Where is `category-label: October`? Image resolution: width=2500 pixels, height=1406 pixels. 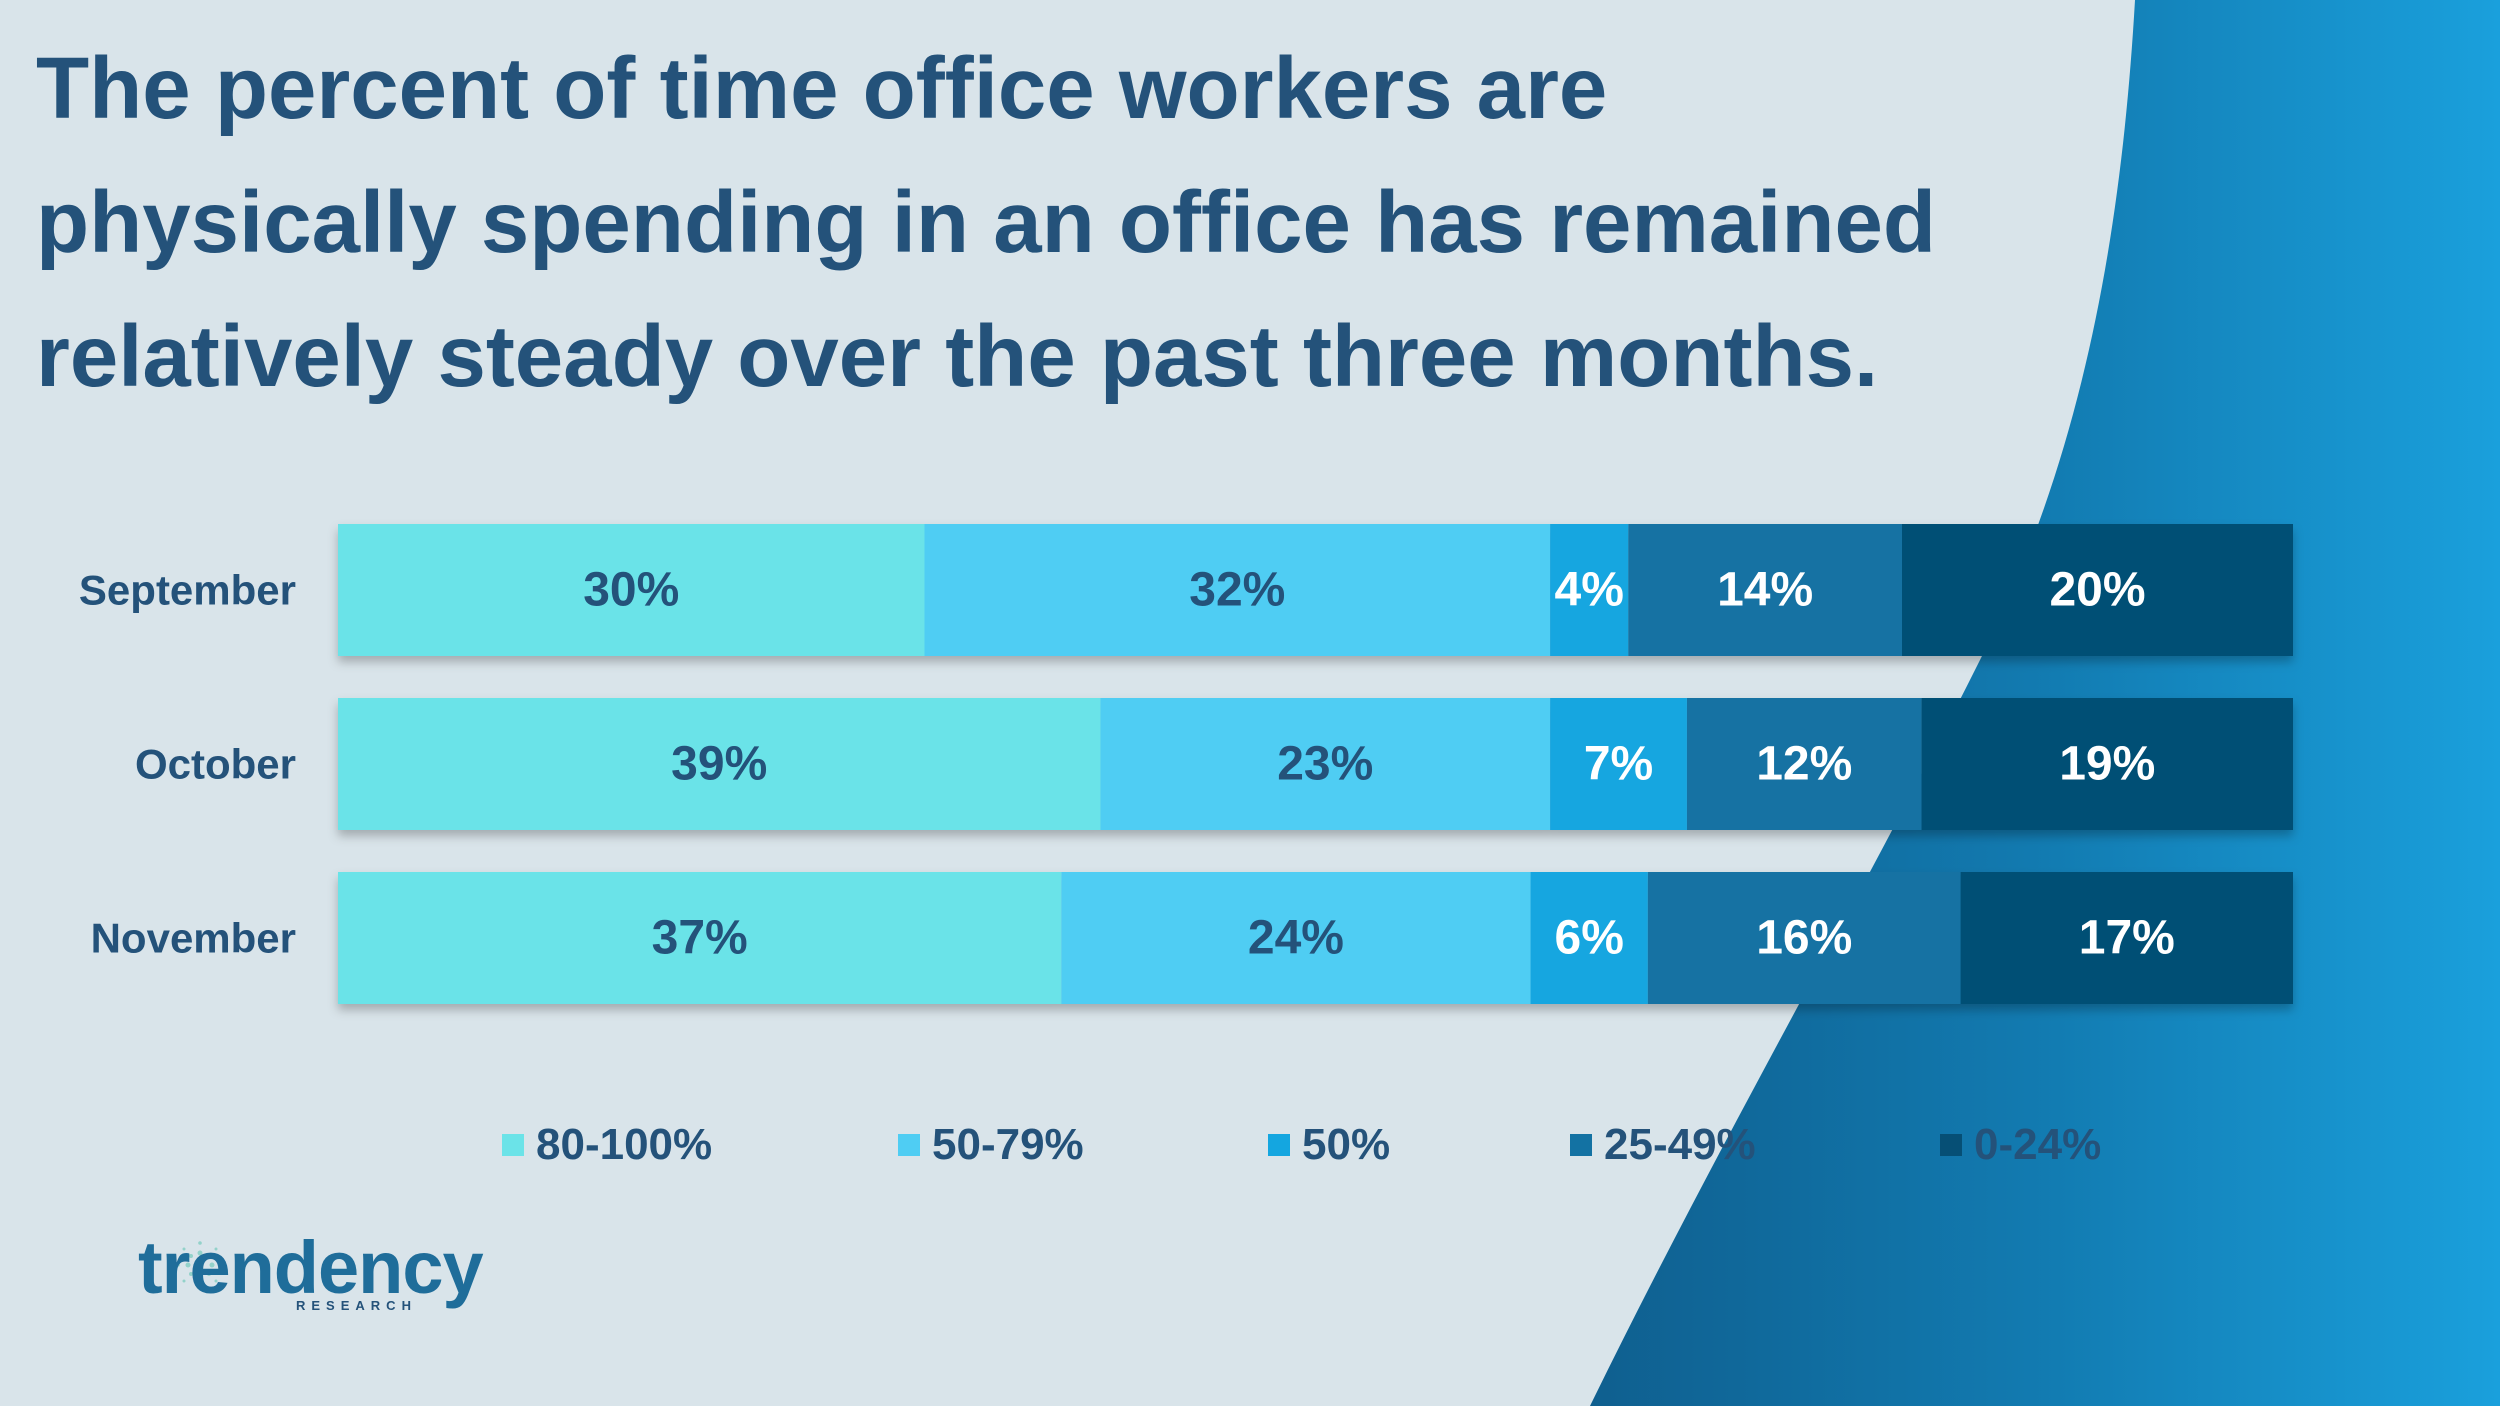 category-label: October is located at coordinates (215, 764).